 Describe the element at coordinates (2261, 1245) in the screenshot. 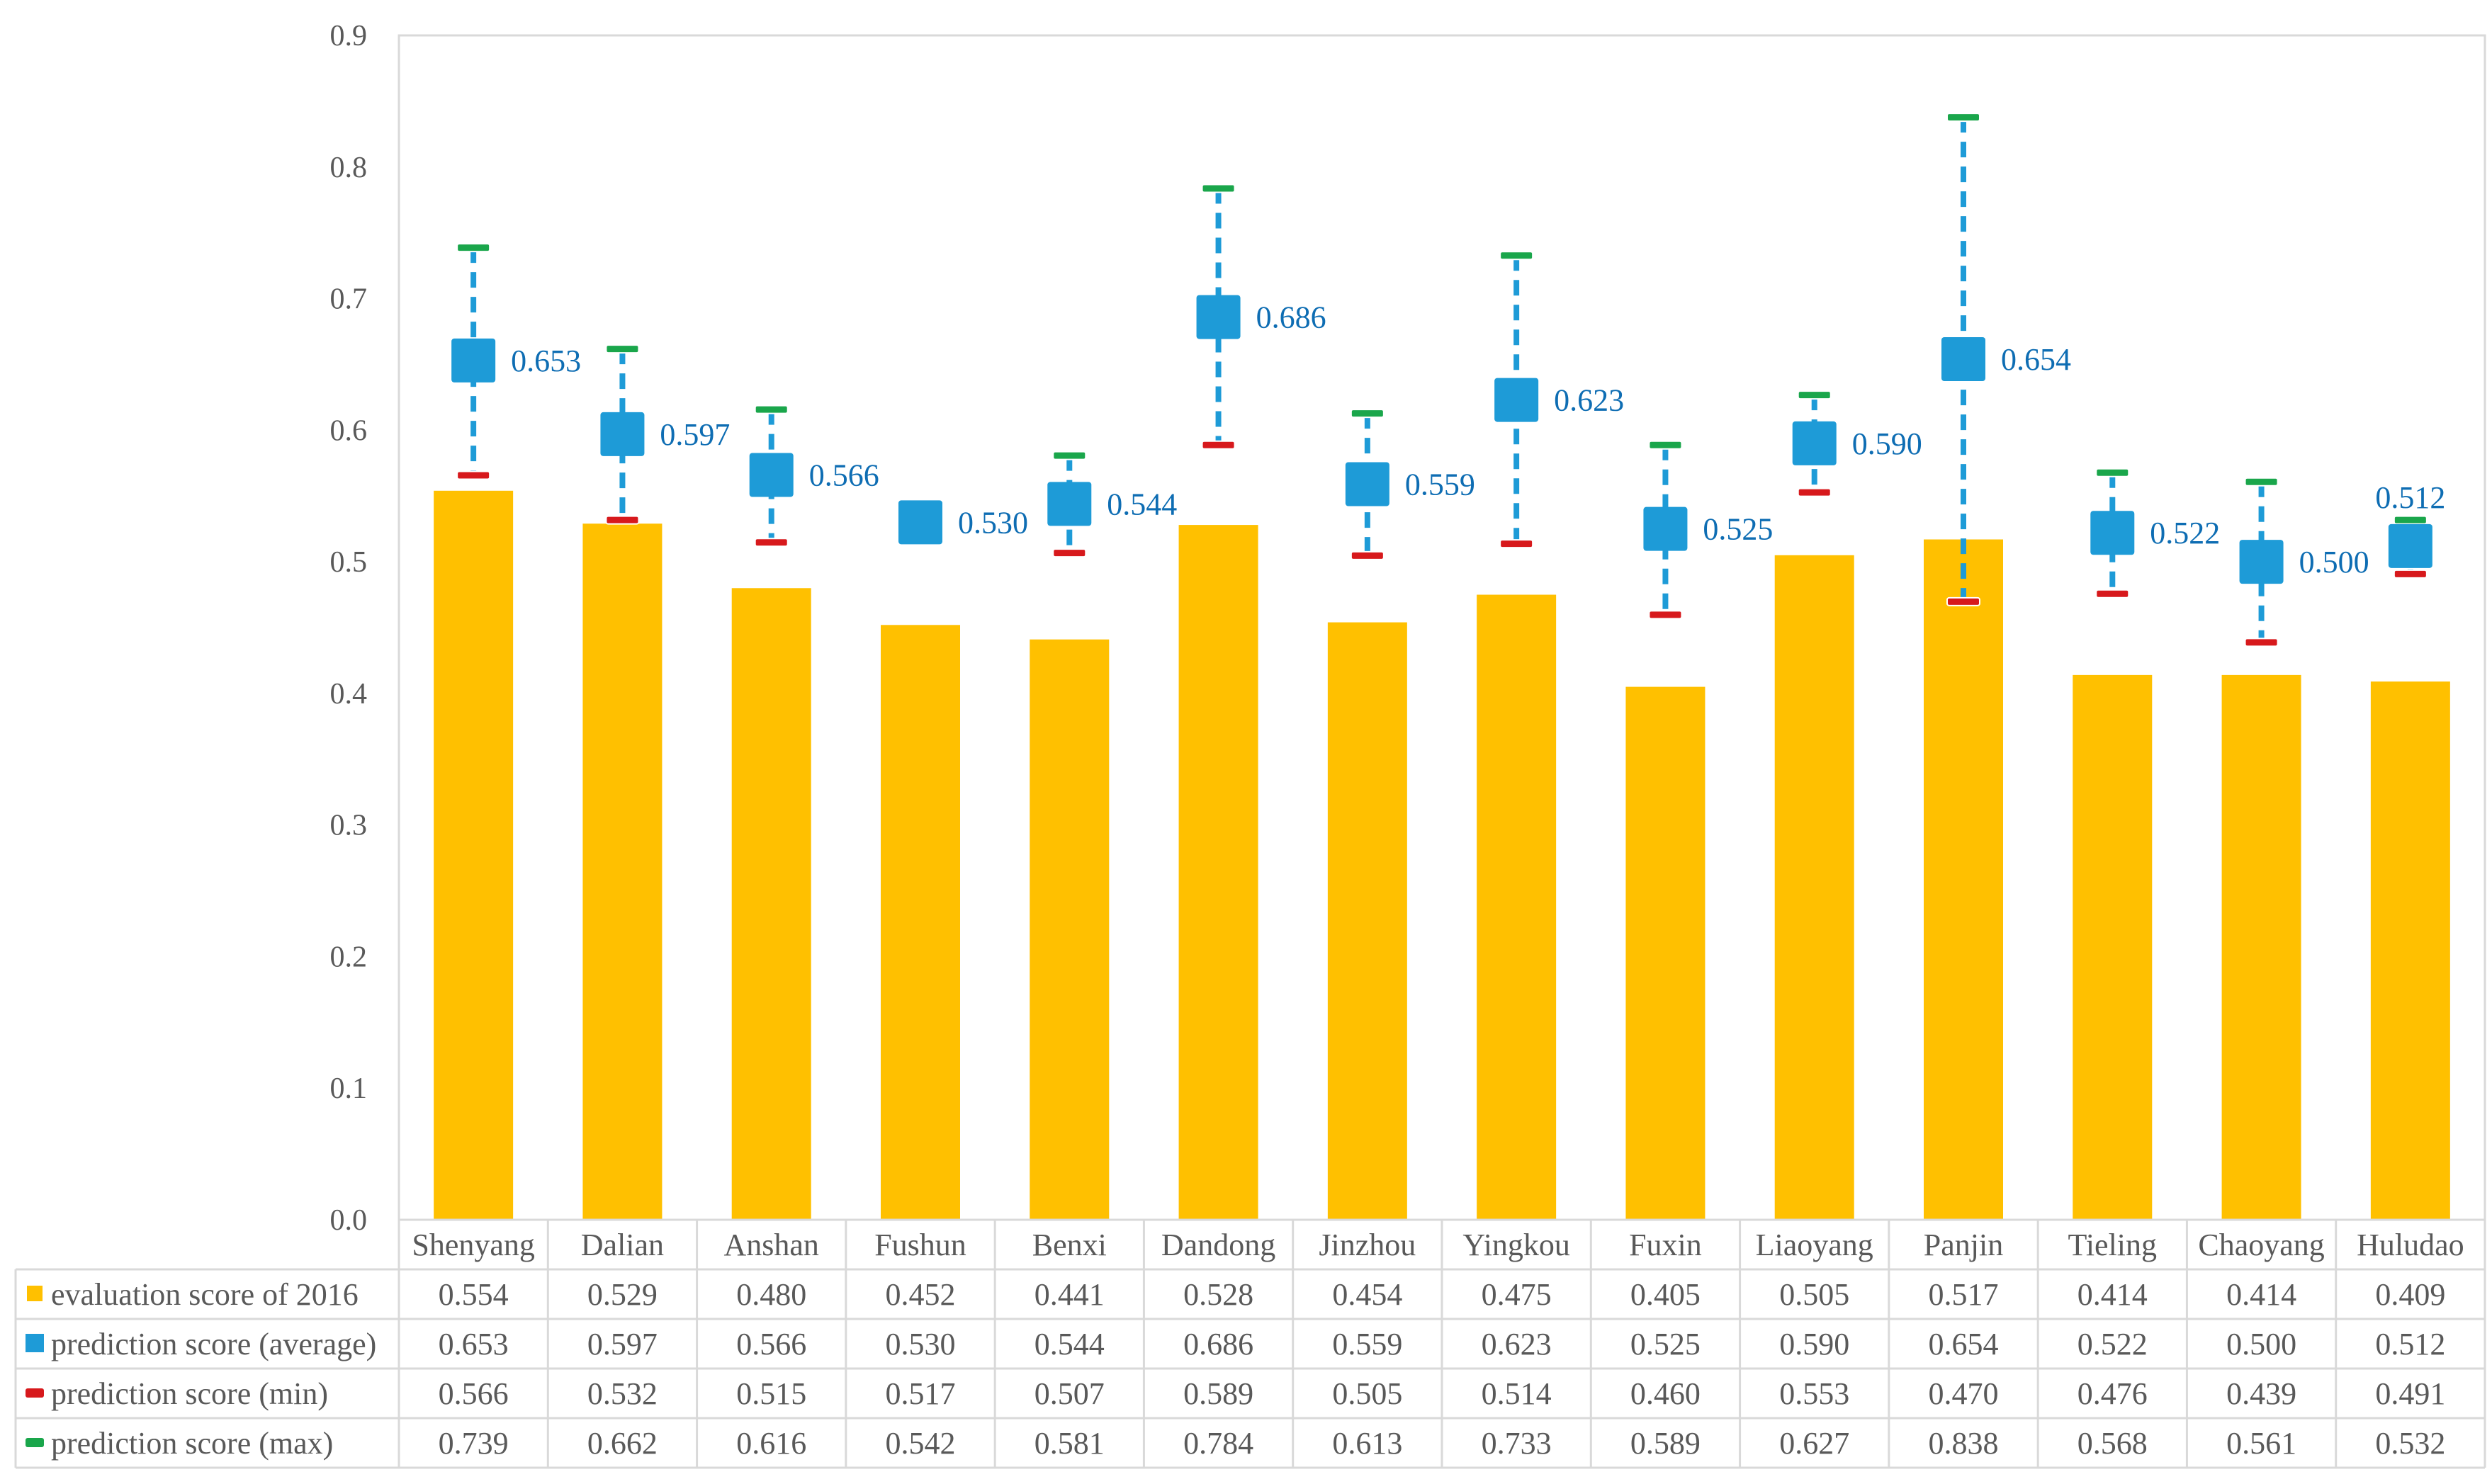

I see `category-label: Chaoyang` at that location.